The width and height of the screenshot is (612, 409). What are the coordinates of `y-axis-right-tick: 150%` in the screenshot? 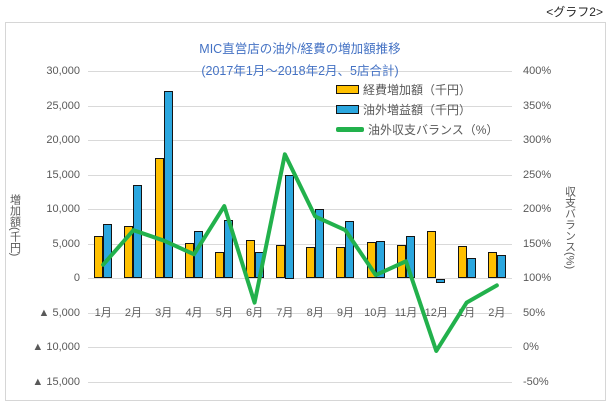 It's located at (537, 243).